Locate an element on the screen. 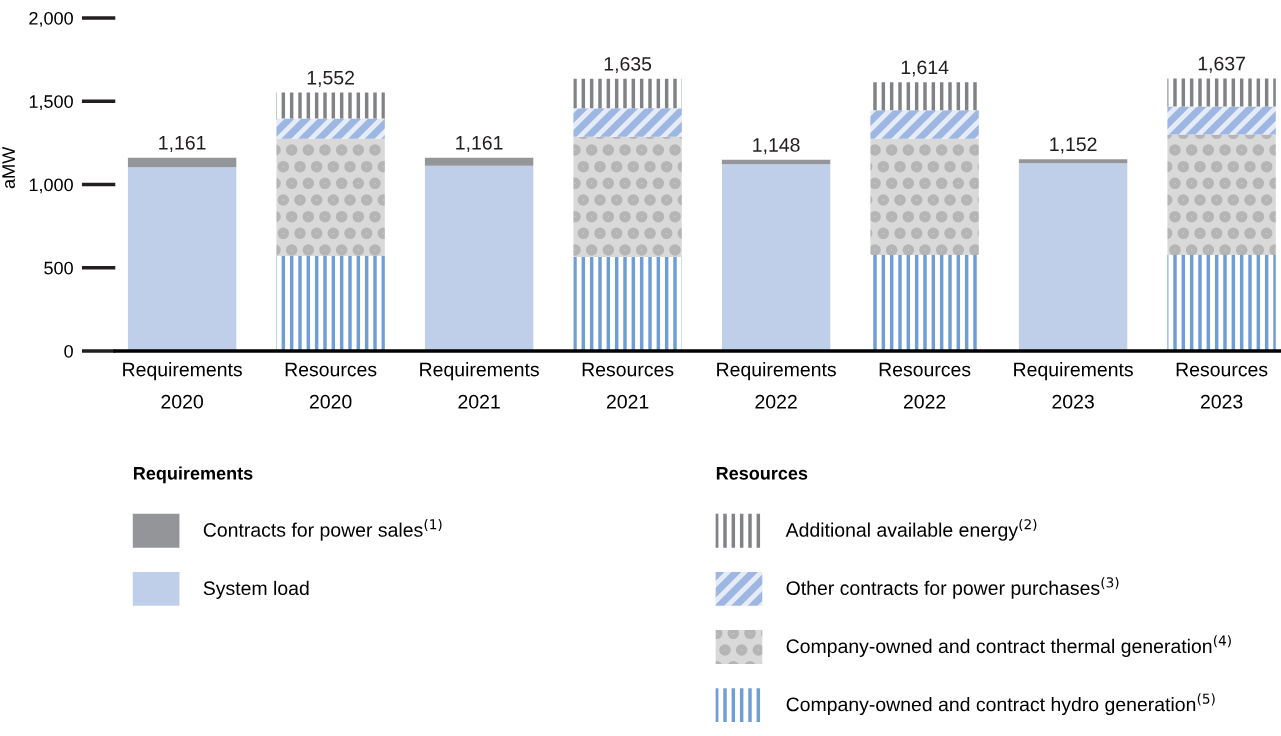 The image size is (1281, 736). text: Requirements is located at coordinates (193, 475).